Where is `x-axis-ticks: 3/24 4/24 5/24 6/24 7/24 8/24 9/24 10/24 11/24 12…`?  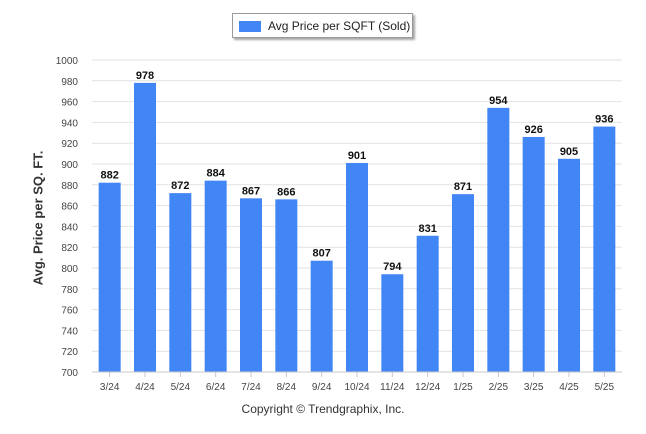
x-axis-ticks: 3/24 4/24 5/24 6/24 7/24 8/24 9/24 10/24 11/24 12… is located at coordinates (357, 382).